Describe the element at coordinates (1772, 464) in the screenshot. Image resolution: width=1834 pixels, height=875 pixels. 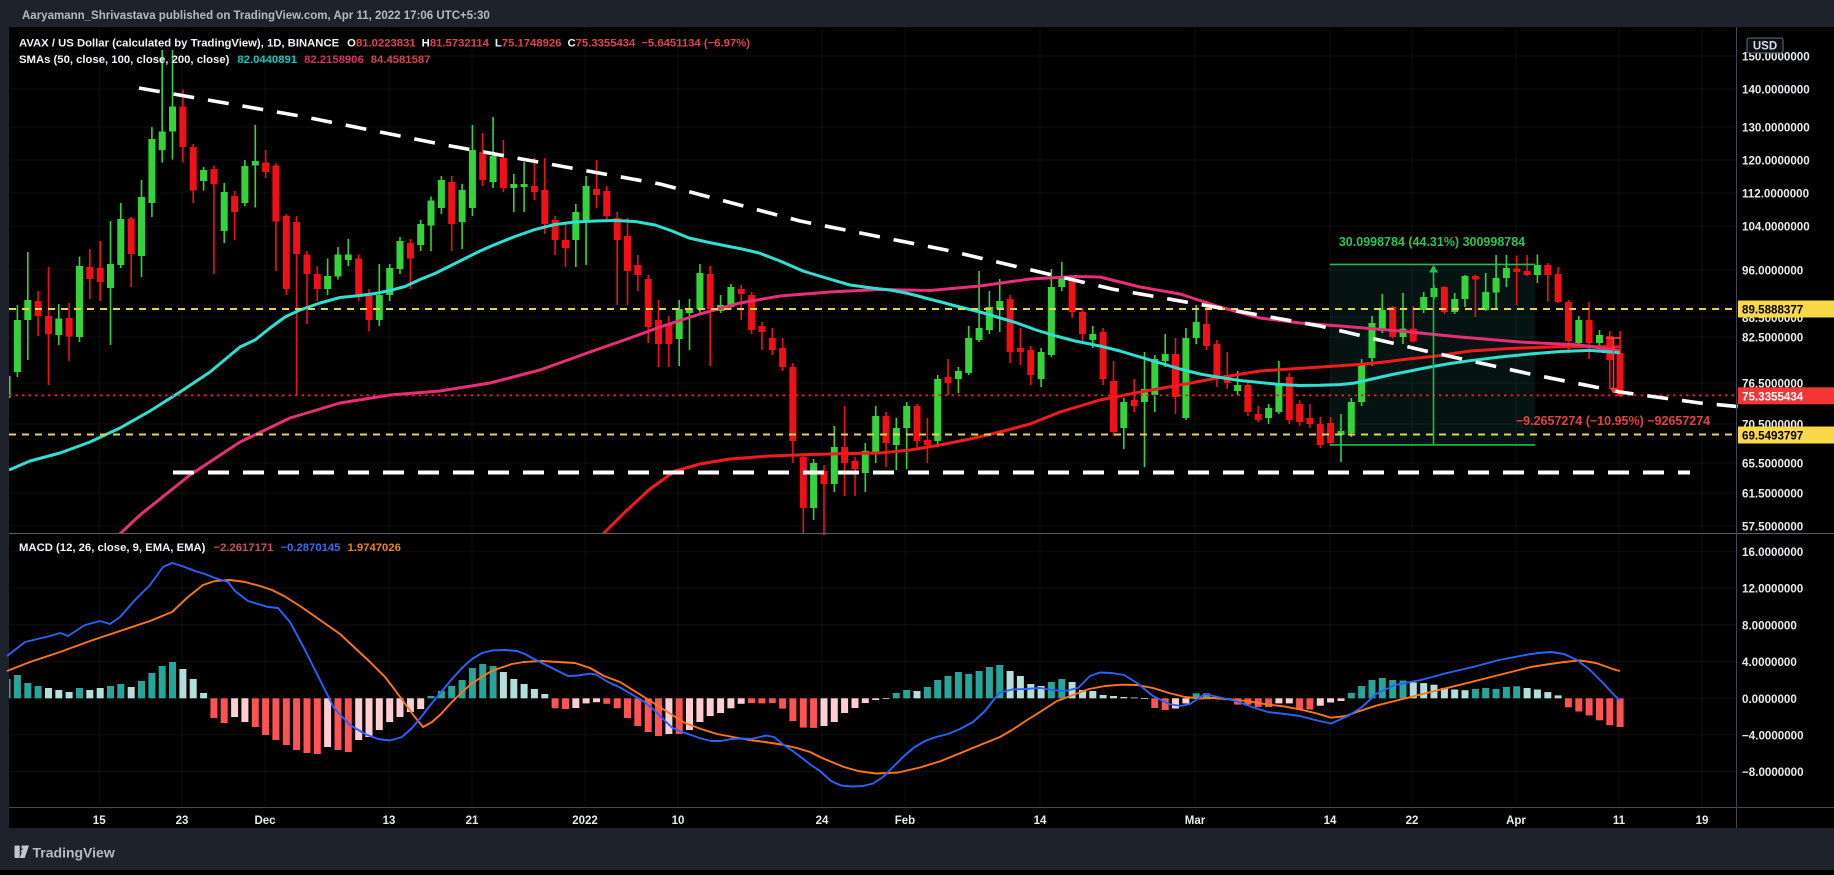
I see `svg-text: 65.5000000` at that location.